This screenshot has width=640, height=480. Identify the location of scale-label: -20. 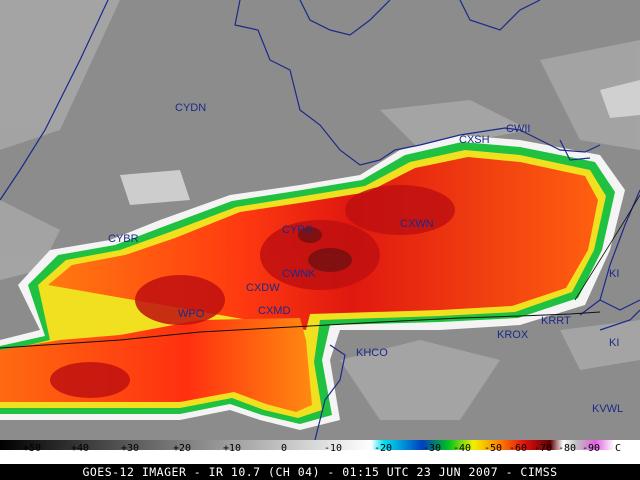
(383, 448).